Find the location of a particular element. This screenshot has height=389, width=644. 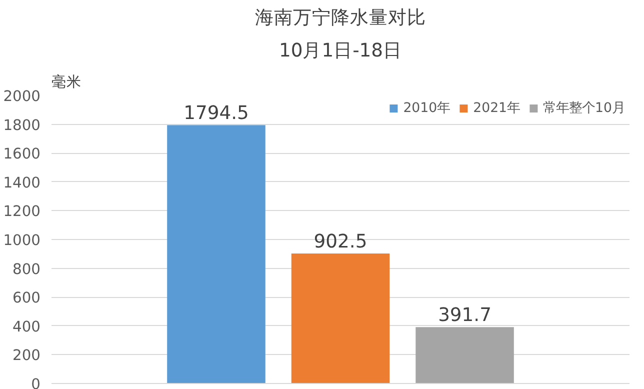

y-tick-label: 1600 is located at coordinates (22, 154).